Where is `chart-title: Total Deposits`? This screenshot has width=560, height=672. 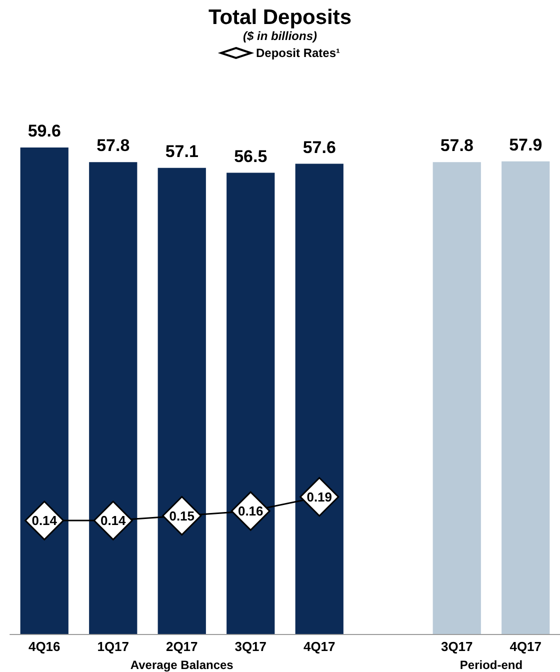 chart-title: Total Deposits is located at coordinates (280, 17).